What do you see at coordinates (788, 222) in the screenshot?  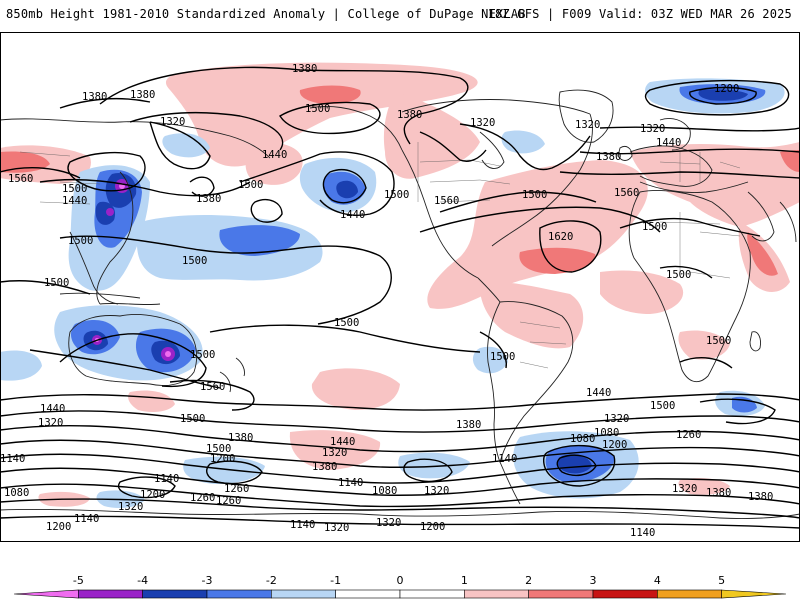 I see `coast-india` at bounding box center [788, 222].